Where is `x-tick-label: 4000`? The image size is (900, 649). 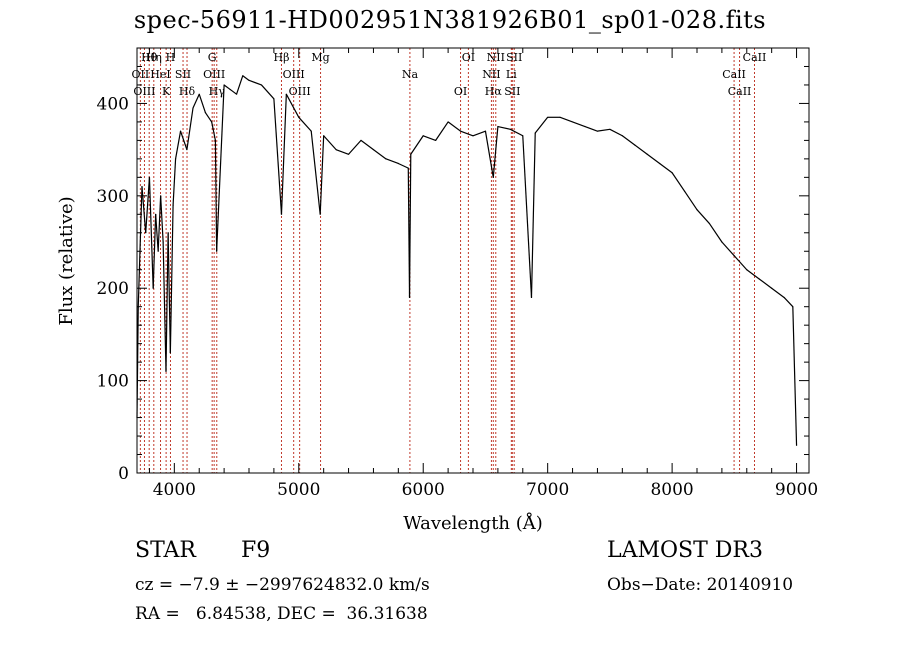 x-tick-label: 4000 is located at coordinates (174, 490).